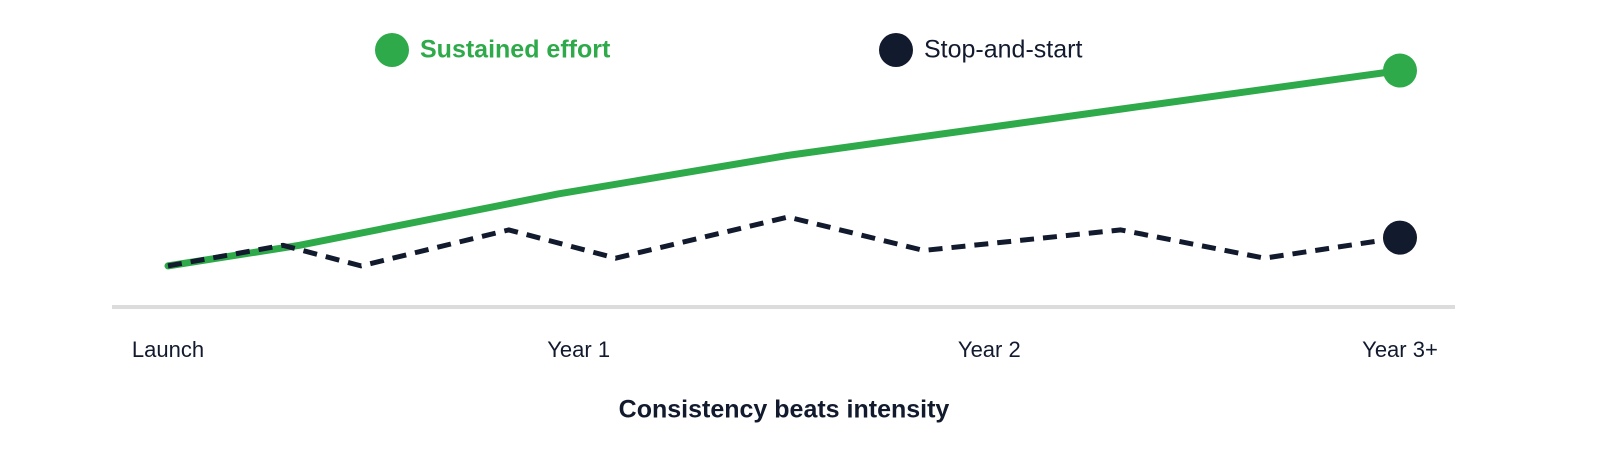 The image size is (1600, 457). What do you see at coordinates (1003, 50) in the screenshot?
I see `legend-label: Stop-and-start` at bounding box center [1003, 50].